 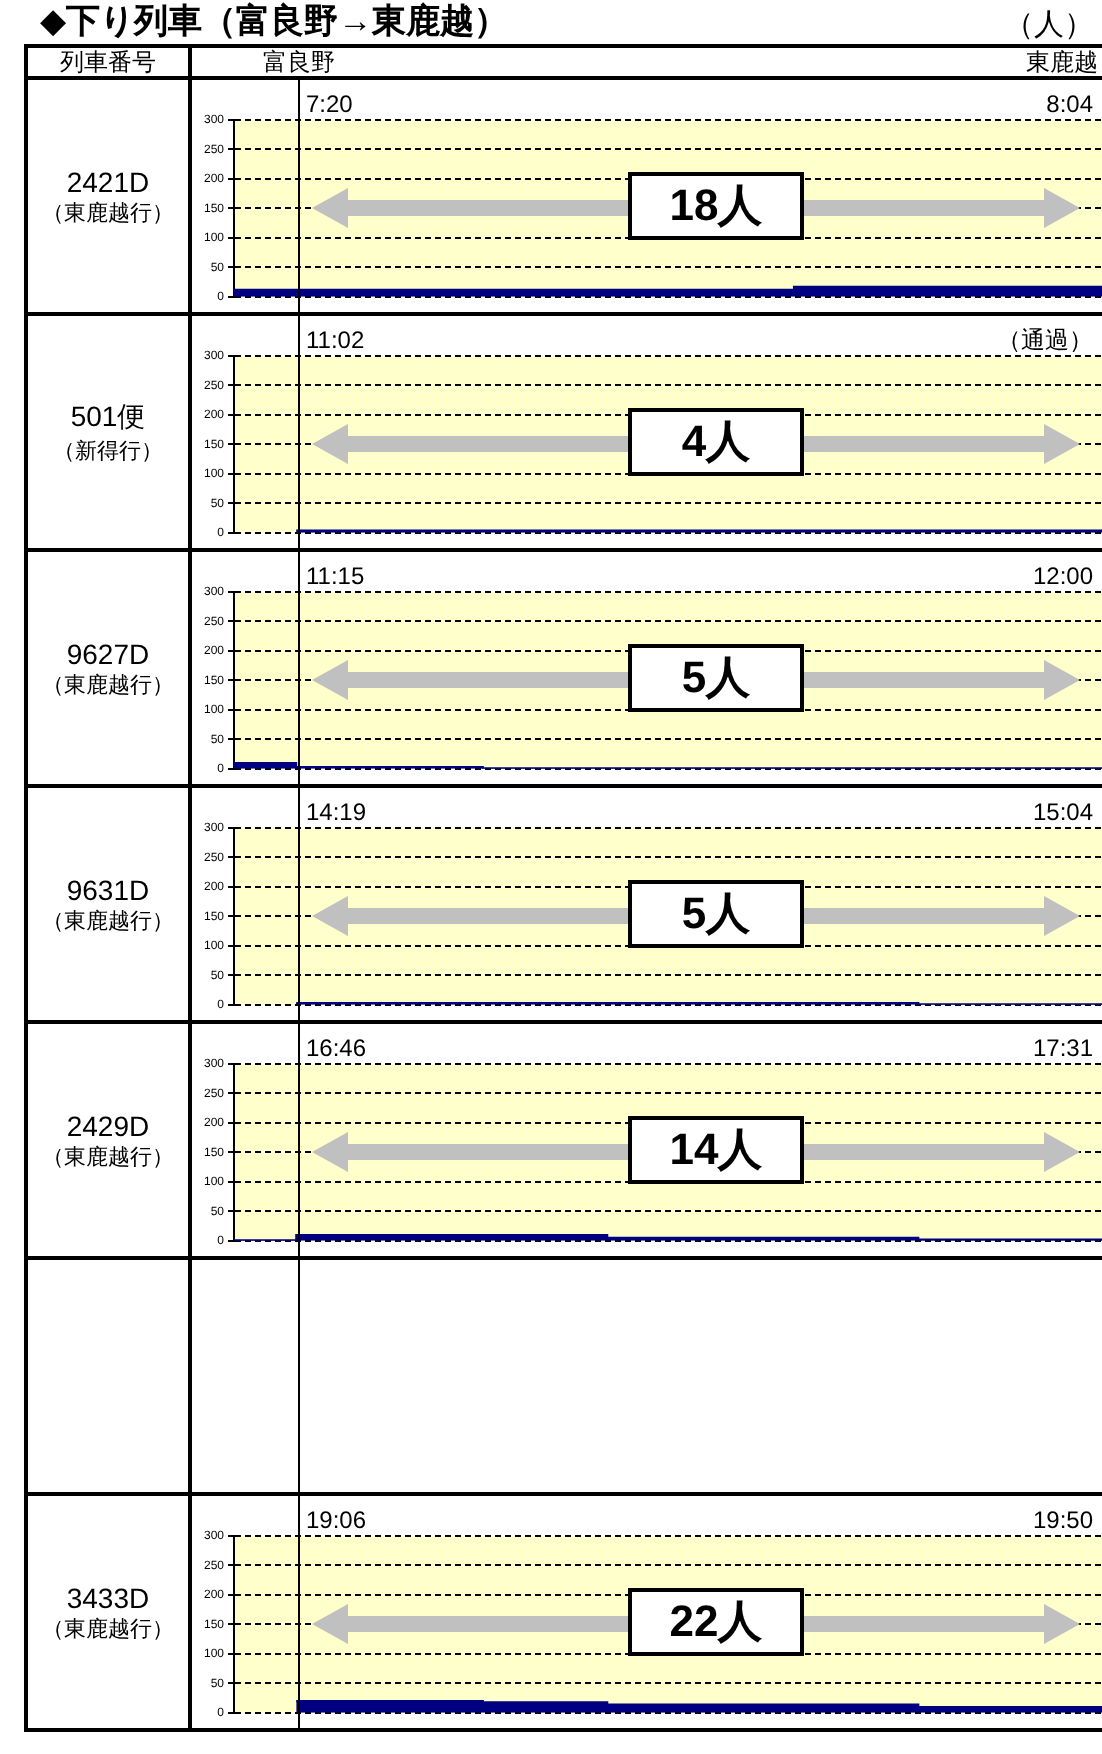 What do you see at coordinates (1062, 62) in the screenshot?
I see `text: 東鹿越` at bounding box center [1062, 62].